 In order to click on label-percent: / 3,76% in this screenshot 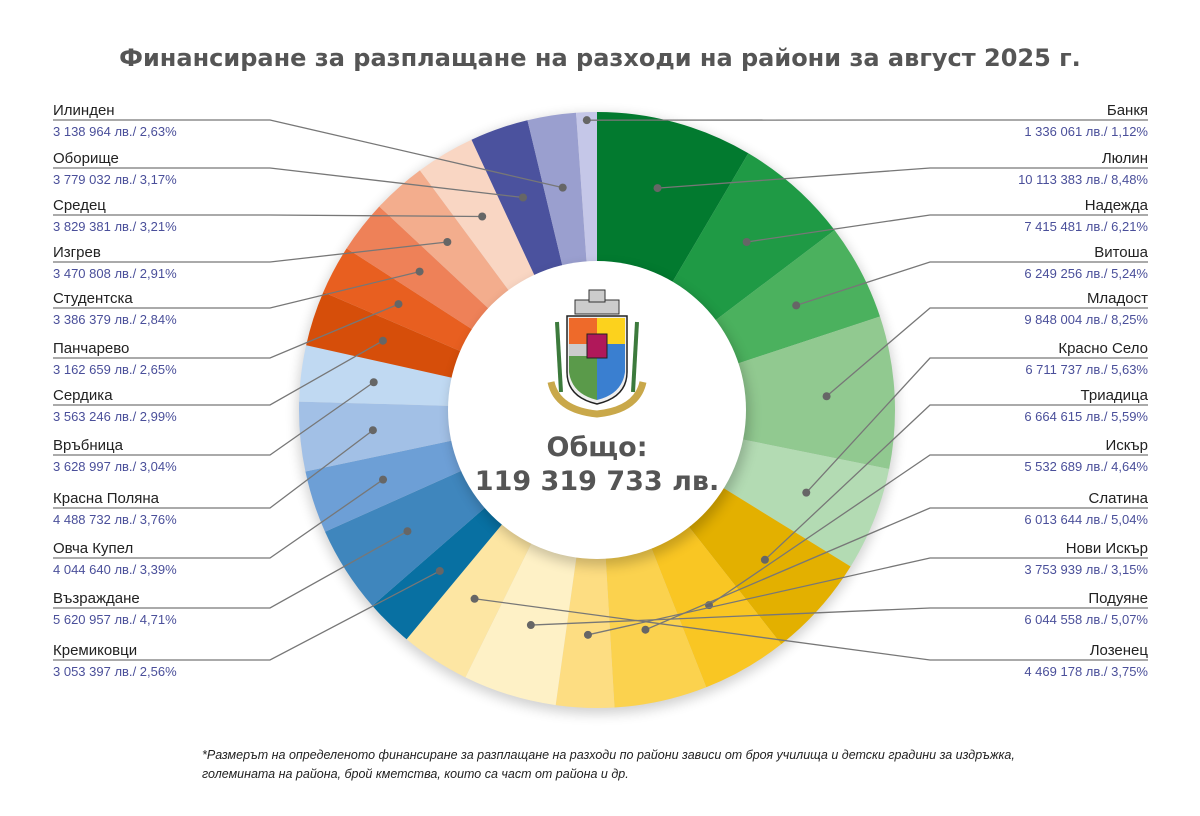, I will do `click(155, 519)`.